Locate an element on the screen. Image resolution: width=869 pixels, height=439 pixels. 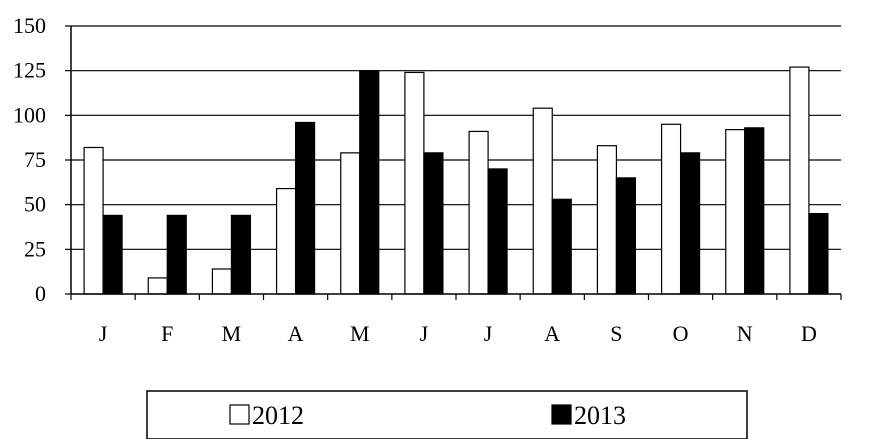
x-tick-label: N is located at coordinates (745, 333).